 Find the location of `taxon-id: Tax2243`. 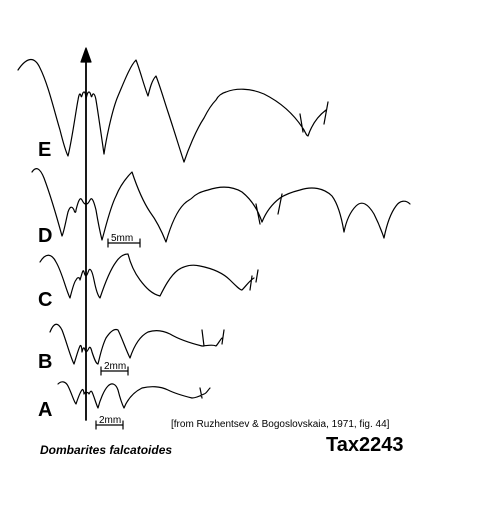

taxon-id: Tax2243 is located at coordinates (365, 445).